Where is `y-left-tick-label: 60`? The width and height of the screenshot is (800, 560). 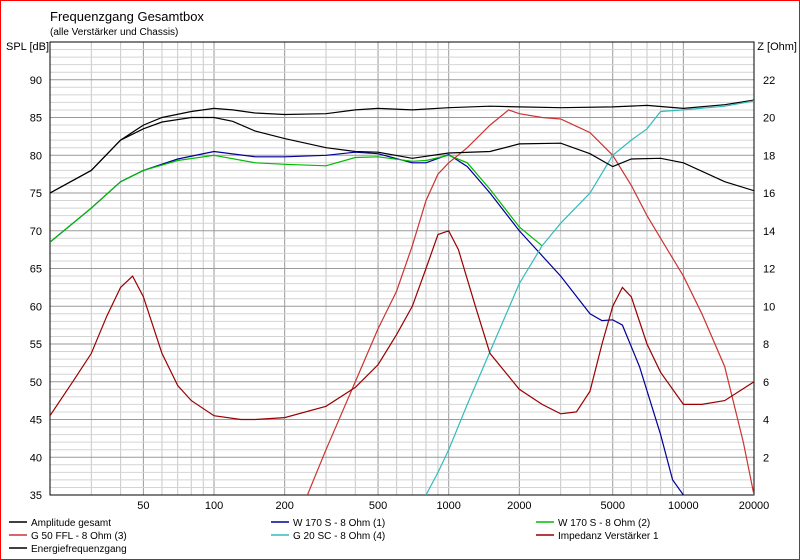 y-left-tick-label: 60 is located at coordinates (36, 307).